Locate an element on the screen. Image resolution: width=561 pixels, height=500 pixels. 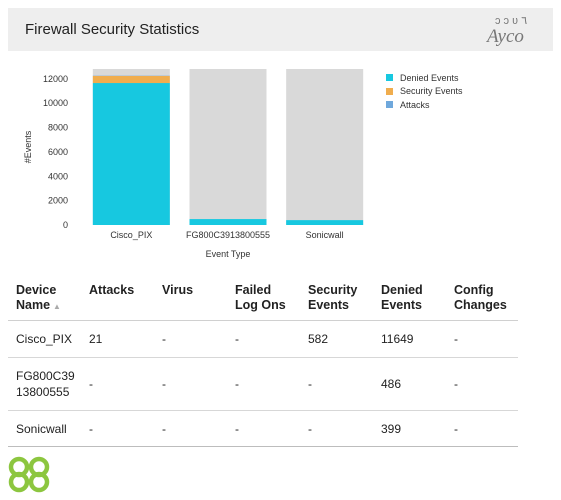
legend-swatch-security is located at coordinates (389, 91).